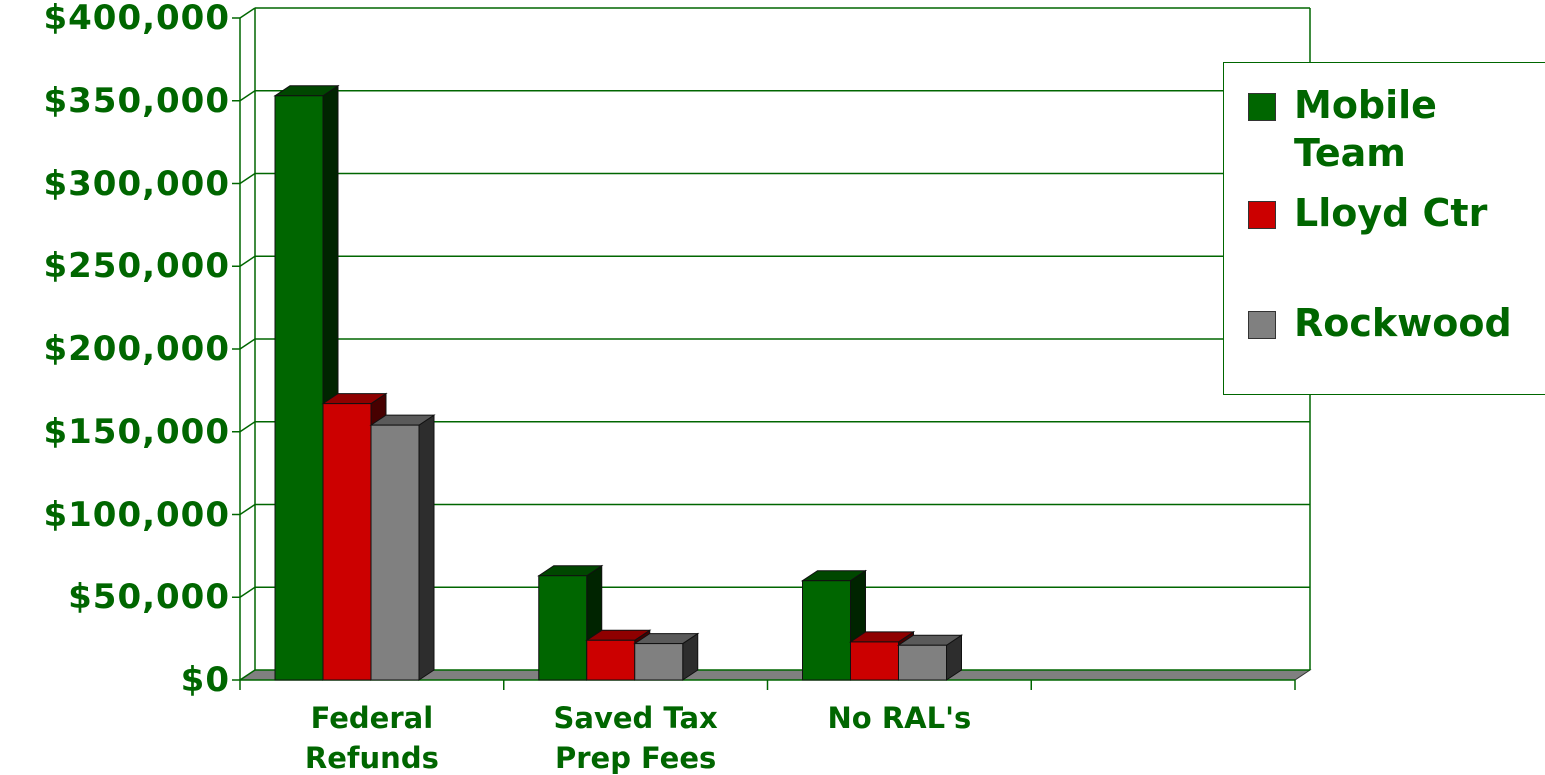 The width and height of the screenshot is (1545, 775). I want to click on legend-label: Lloyd Ctr, so click(1391, 213).